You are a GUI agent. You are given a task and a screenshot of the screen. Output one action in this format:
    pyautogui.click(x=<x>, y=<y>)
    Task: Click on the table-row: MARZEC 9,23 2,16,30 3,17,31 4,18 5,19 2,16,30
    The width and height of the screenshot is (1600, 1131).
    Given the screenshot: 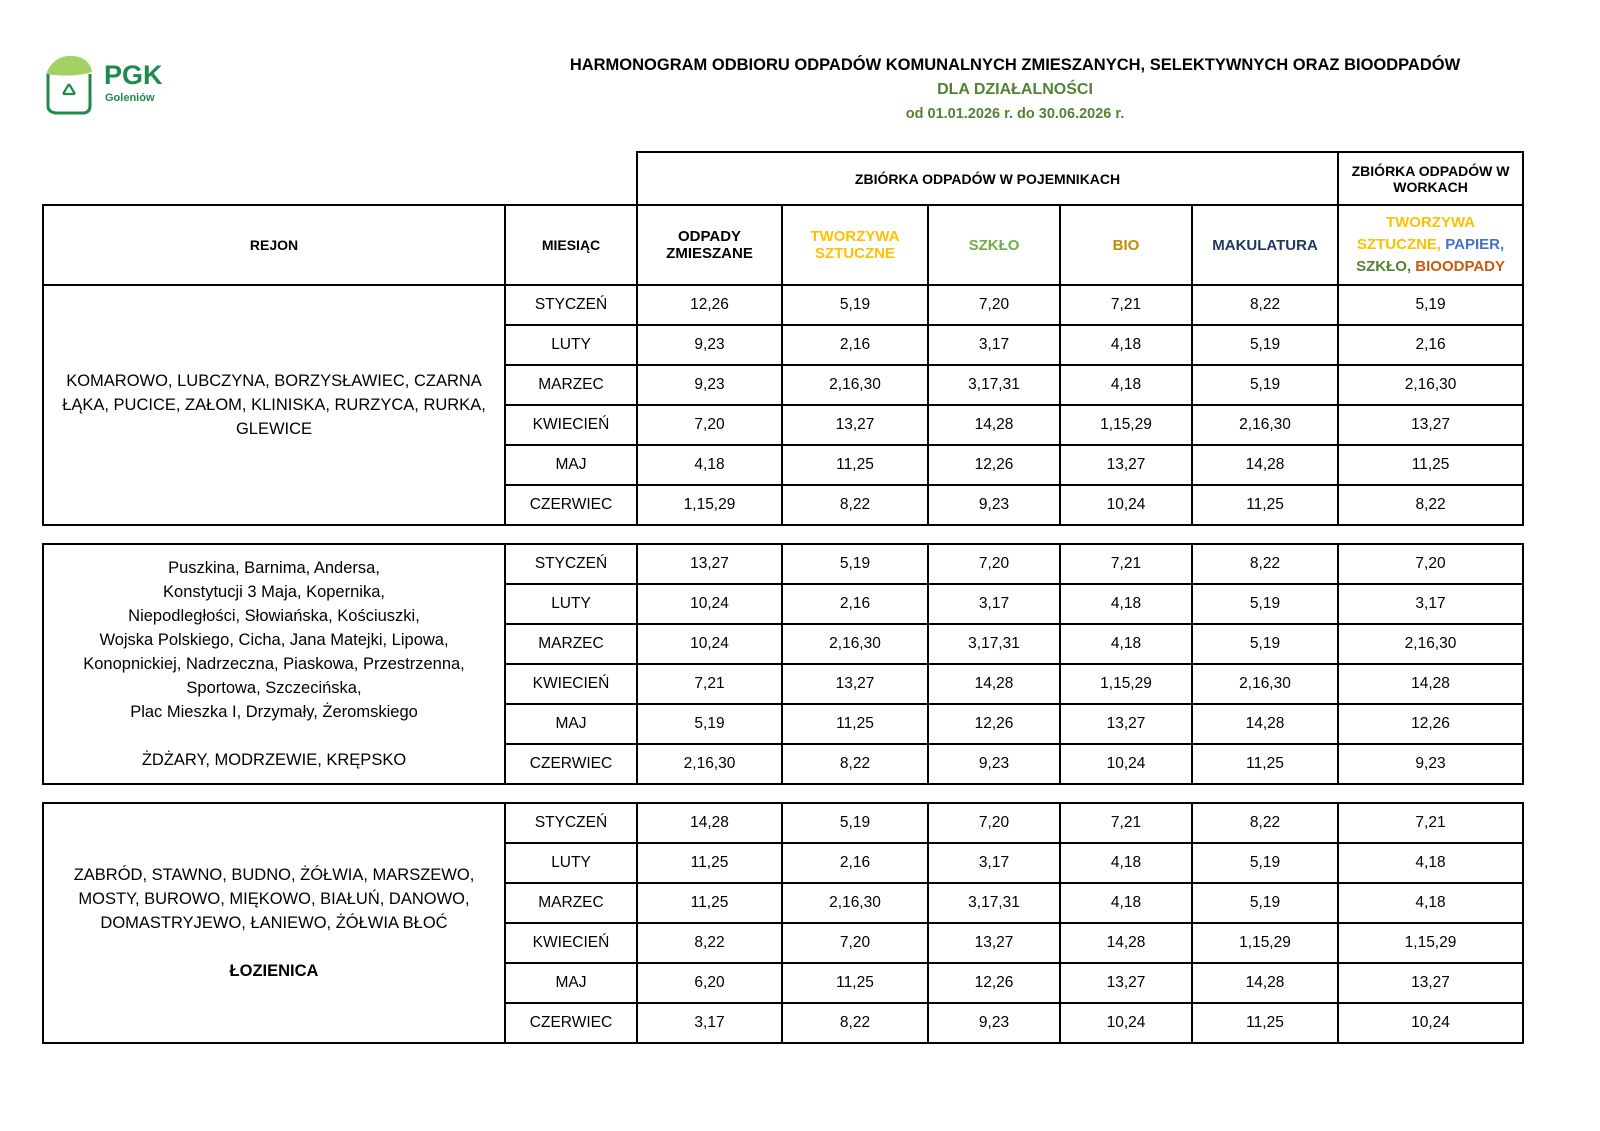 What is the action you would take?
    pyautogui.click(x=784, y=385)
    